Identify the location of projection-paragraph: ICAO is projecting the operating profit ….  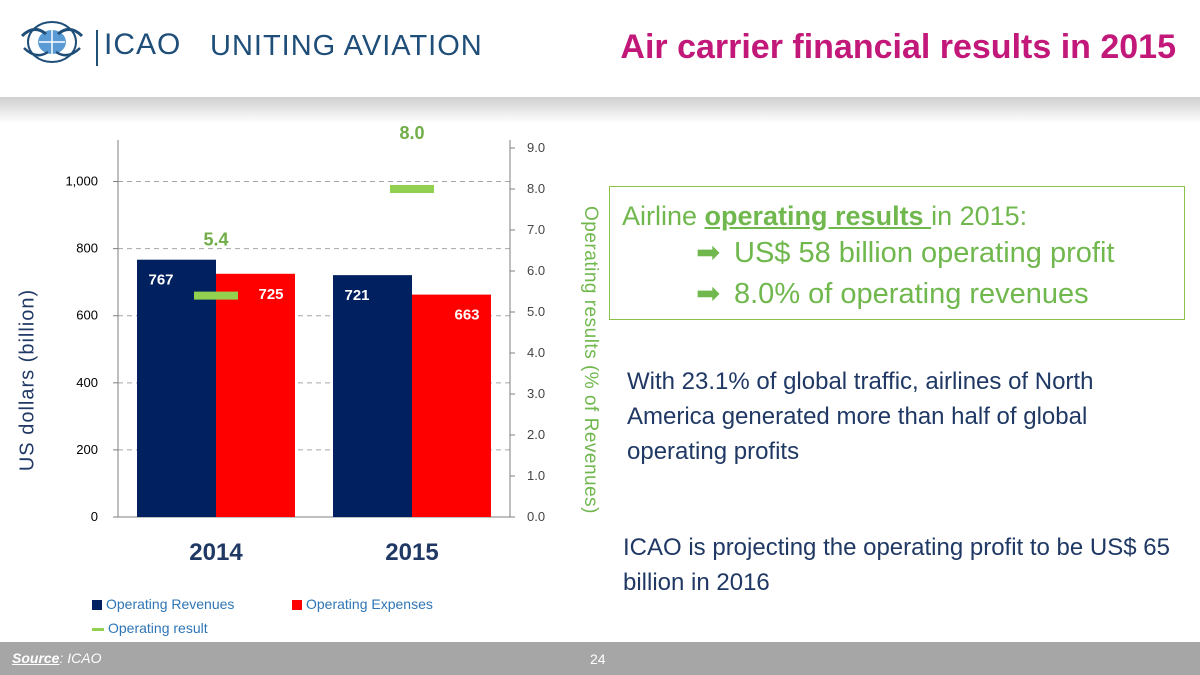
(896, 565).